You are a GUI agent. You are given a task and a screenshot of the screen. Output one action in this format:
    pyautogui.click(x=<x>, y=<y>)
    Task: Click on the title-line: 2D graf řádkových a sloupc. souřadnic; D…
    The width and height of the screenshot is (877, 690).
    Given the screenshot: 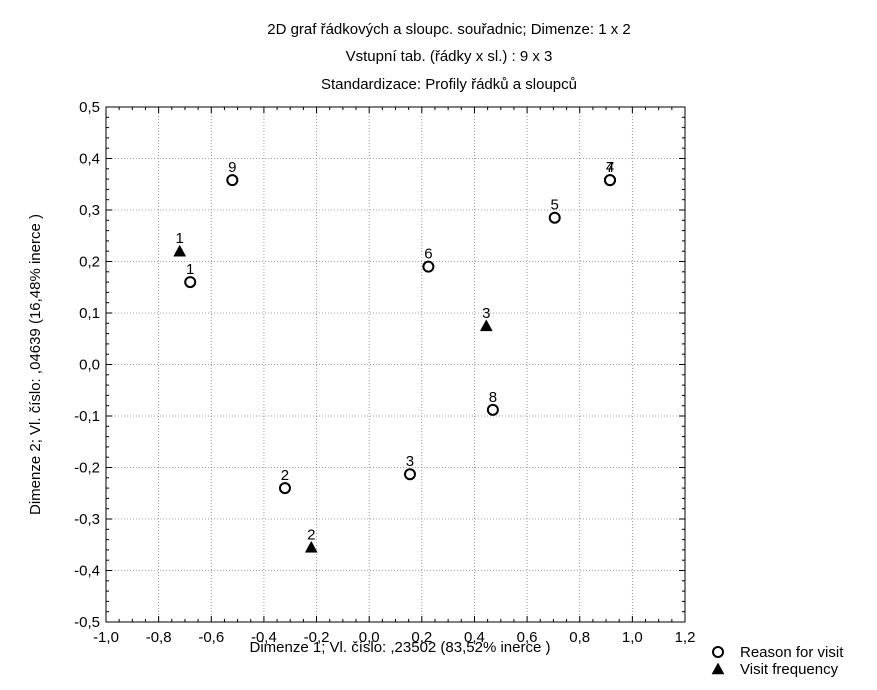 What is the action you would take?
    pyautogui.click(x=449, y=29)
    